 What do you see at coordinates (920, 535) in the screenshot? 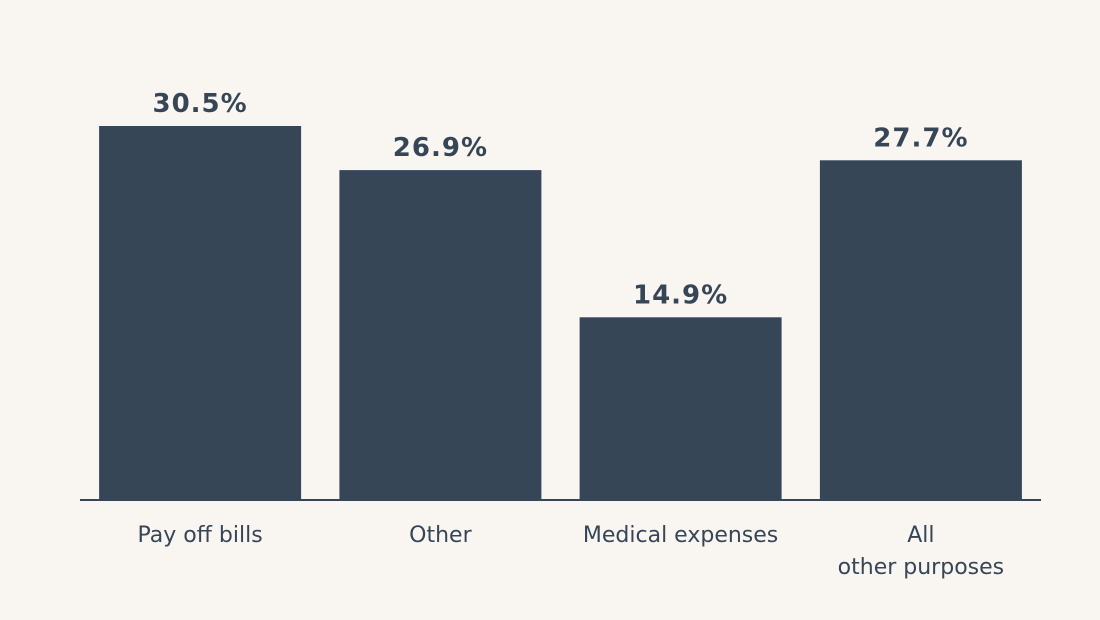
I see `category-label-line: All` at bounding box center [920, 535].